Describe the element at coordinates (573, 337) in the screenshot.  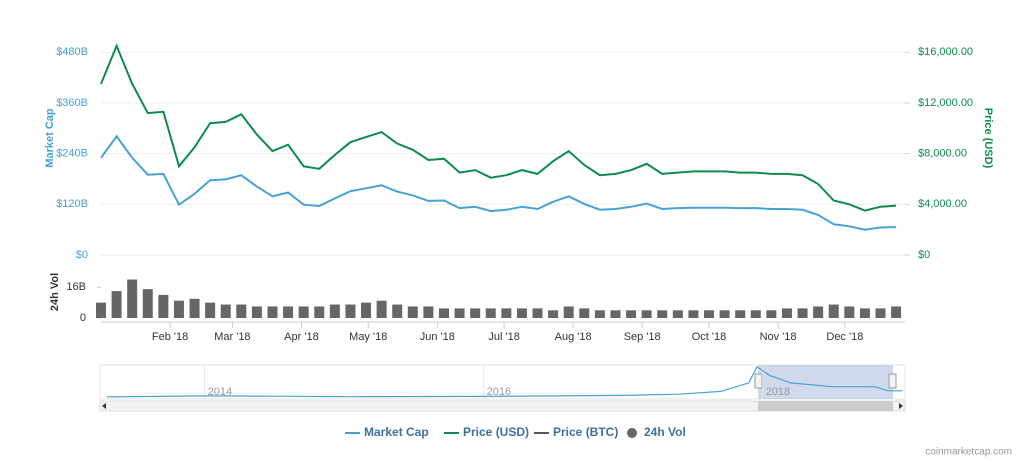
I see `x-tick-label: Aug '18` at that location.